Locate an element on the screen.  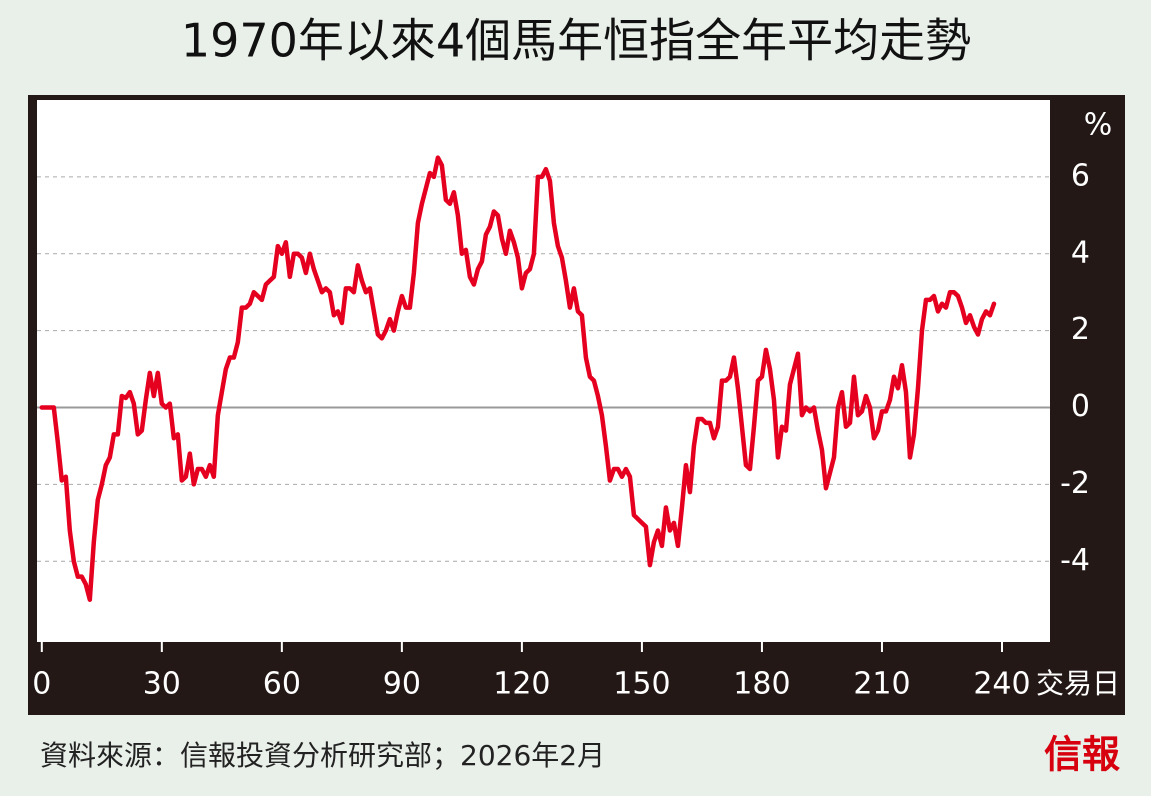
x-axis-label: 交易日 is located at coordinates (1078, 683).